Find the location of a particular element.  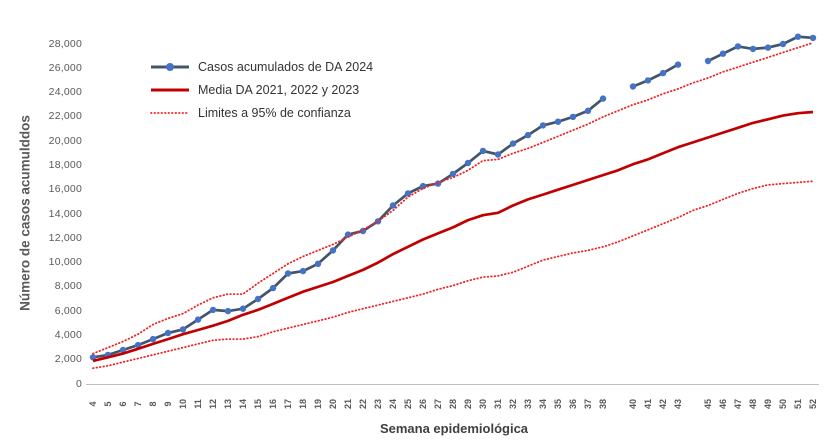

x-tick-label: 26 is located at coordinates (423, 404).